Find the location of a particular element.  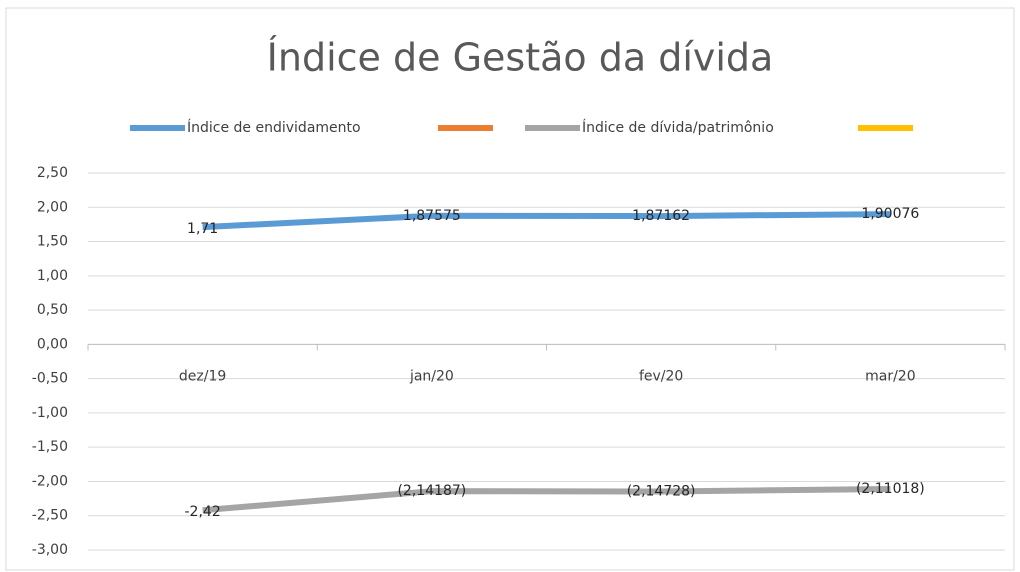

y-tick-label: 1,00 is located at coordinates (52, 276).